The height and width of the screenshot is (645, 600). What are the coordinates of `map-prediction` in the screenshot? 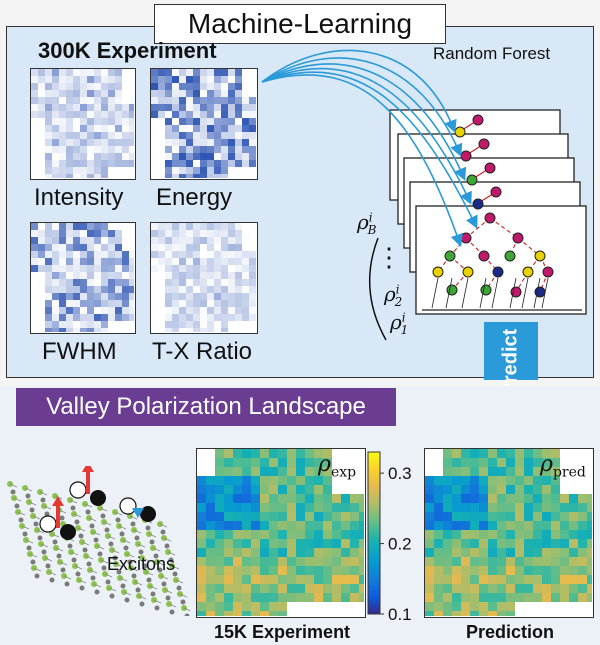 It's located at (510, 534).